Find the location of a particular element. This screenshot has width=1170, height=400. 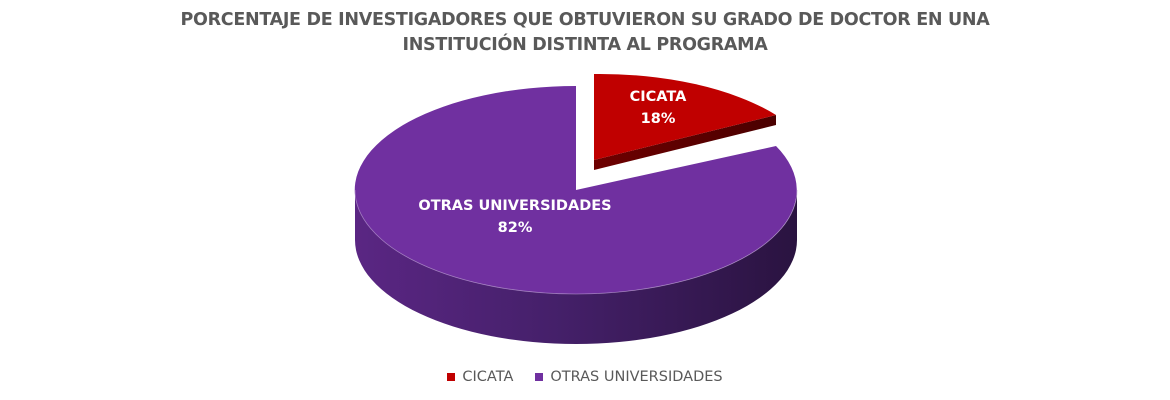

chart-title-line-2: INSTITUCIÓN DISTINTA AL PROGRAMA is located at coordinates (585, 45).